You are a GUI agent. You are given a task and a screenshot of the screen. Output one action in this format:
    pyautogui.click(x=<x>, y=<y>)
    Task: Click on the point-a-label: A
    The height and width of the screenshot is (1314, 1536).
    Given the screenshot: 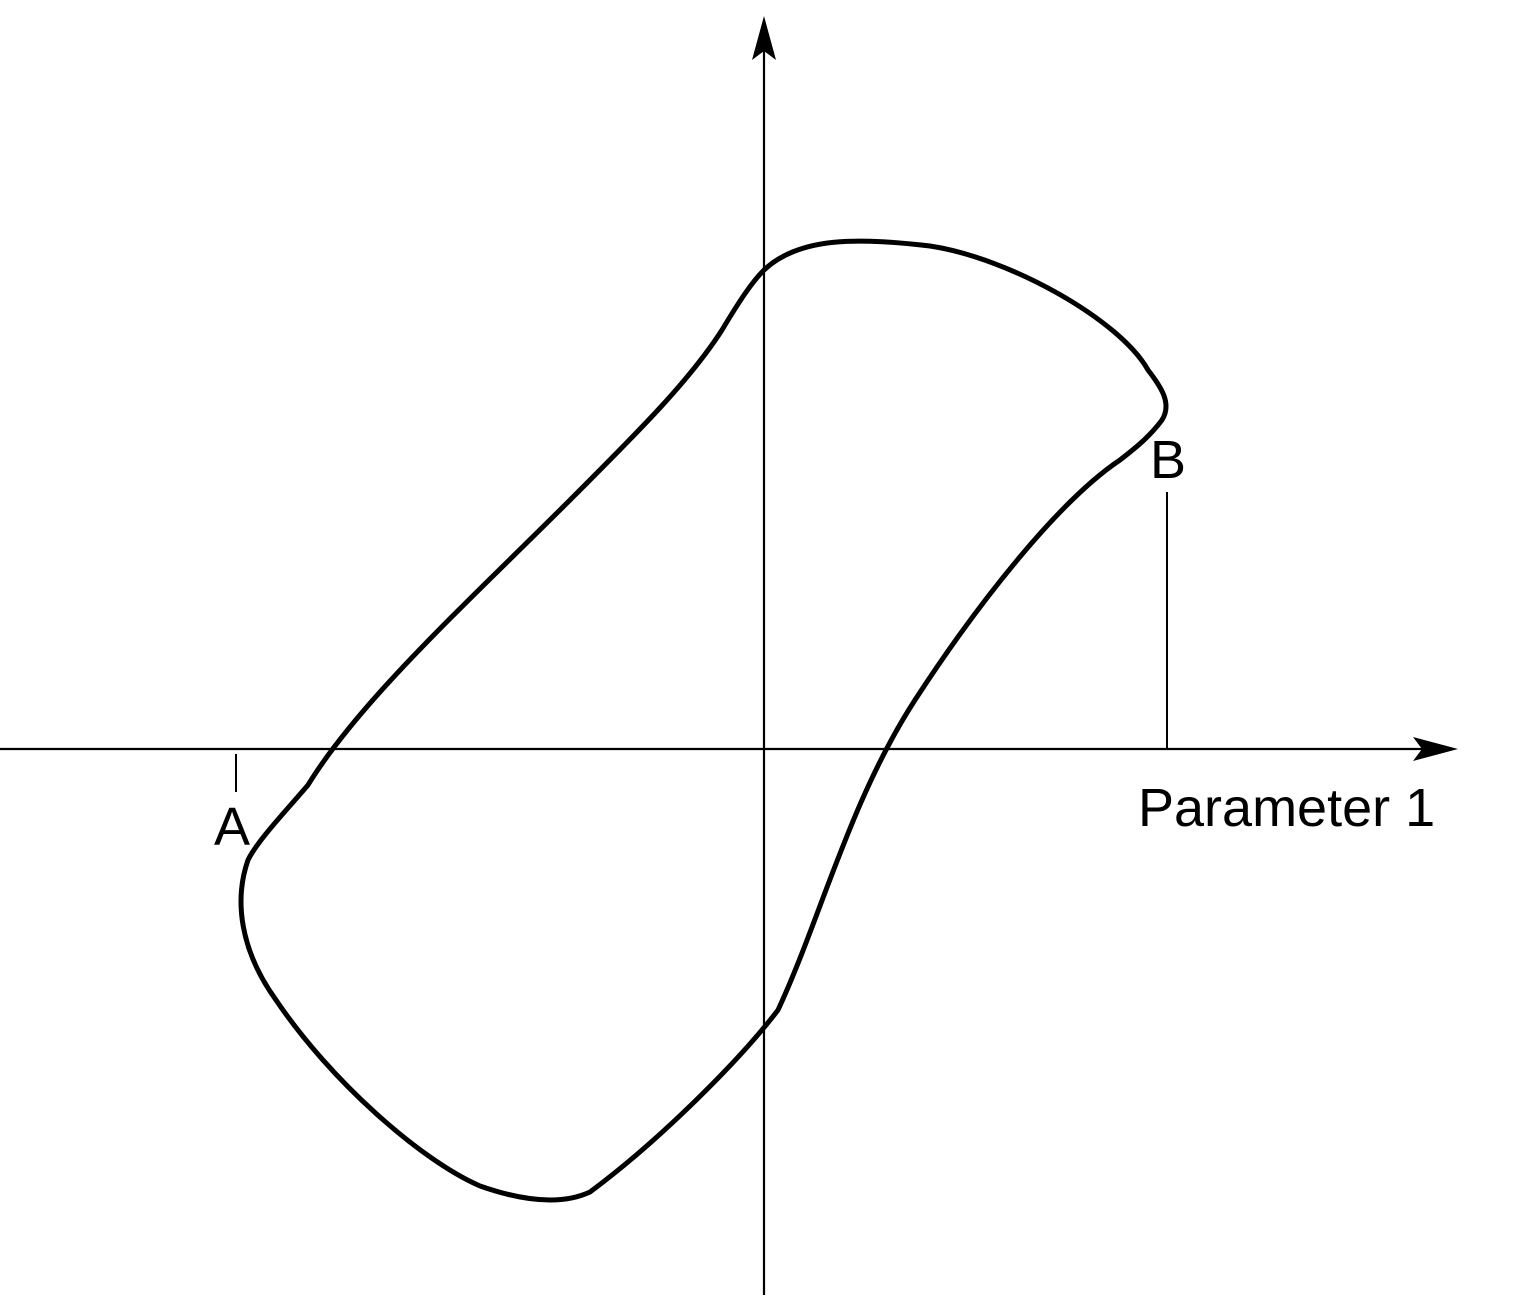 What is the action you would take?
    pyautogui.click(x=232, y=827)
    